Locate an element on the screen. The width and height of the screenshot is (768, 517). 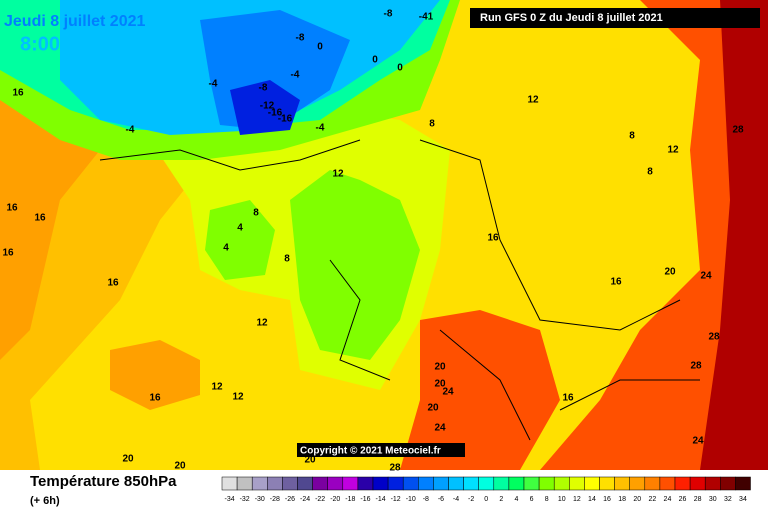
scale-label: -32 is located at coordinates (245, 499).